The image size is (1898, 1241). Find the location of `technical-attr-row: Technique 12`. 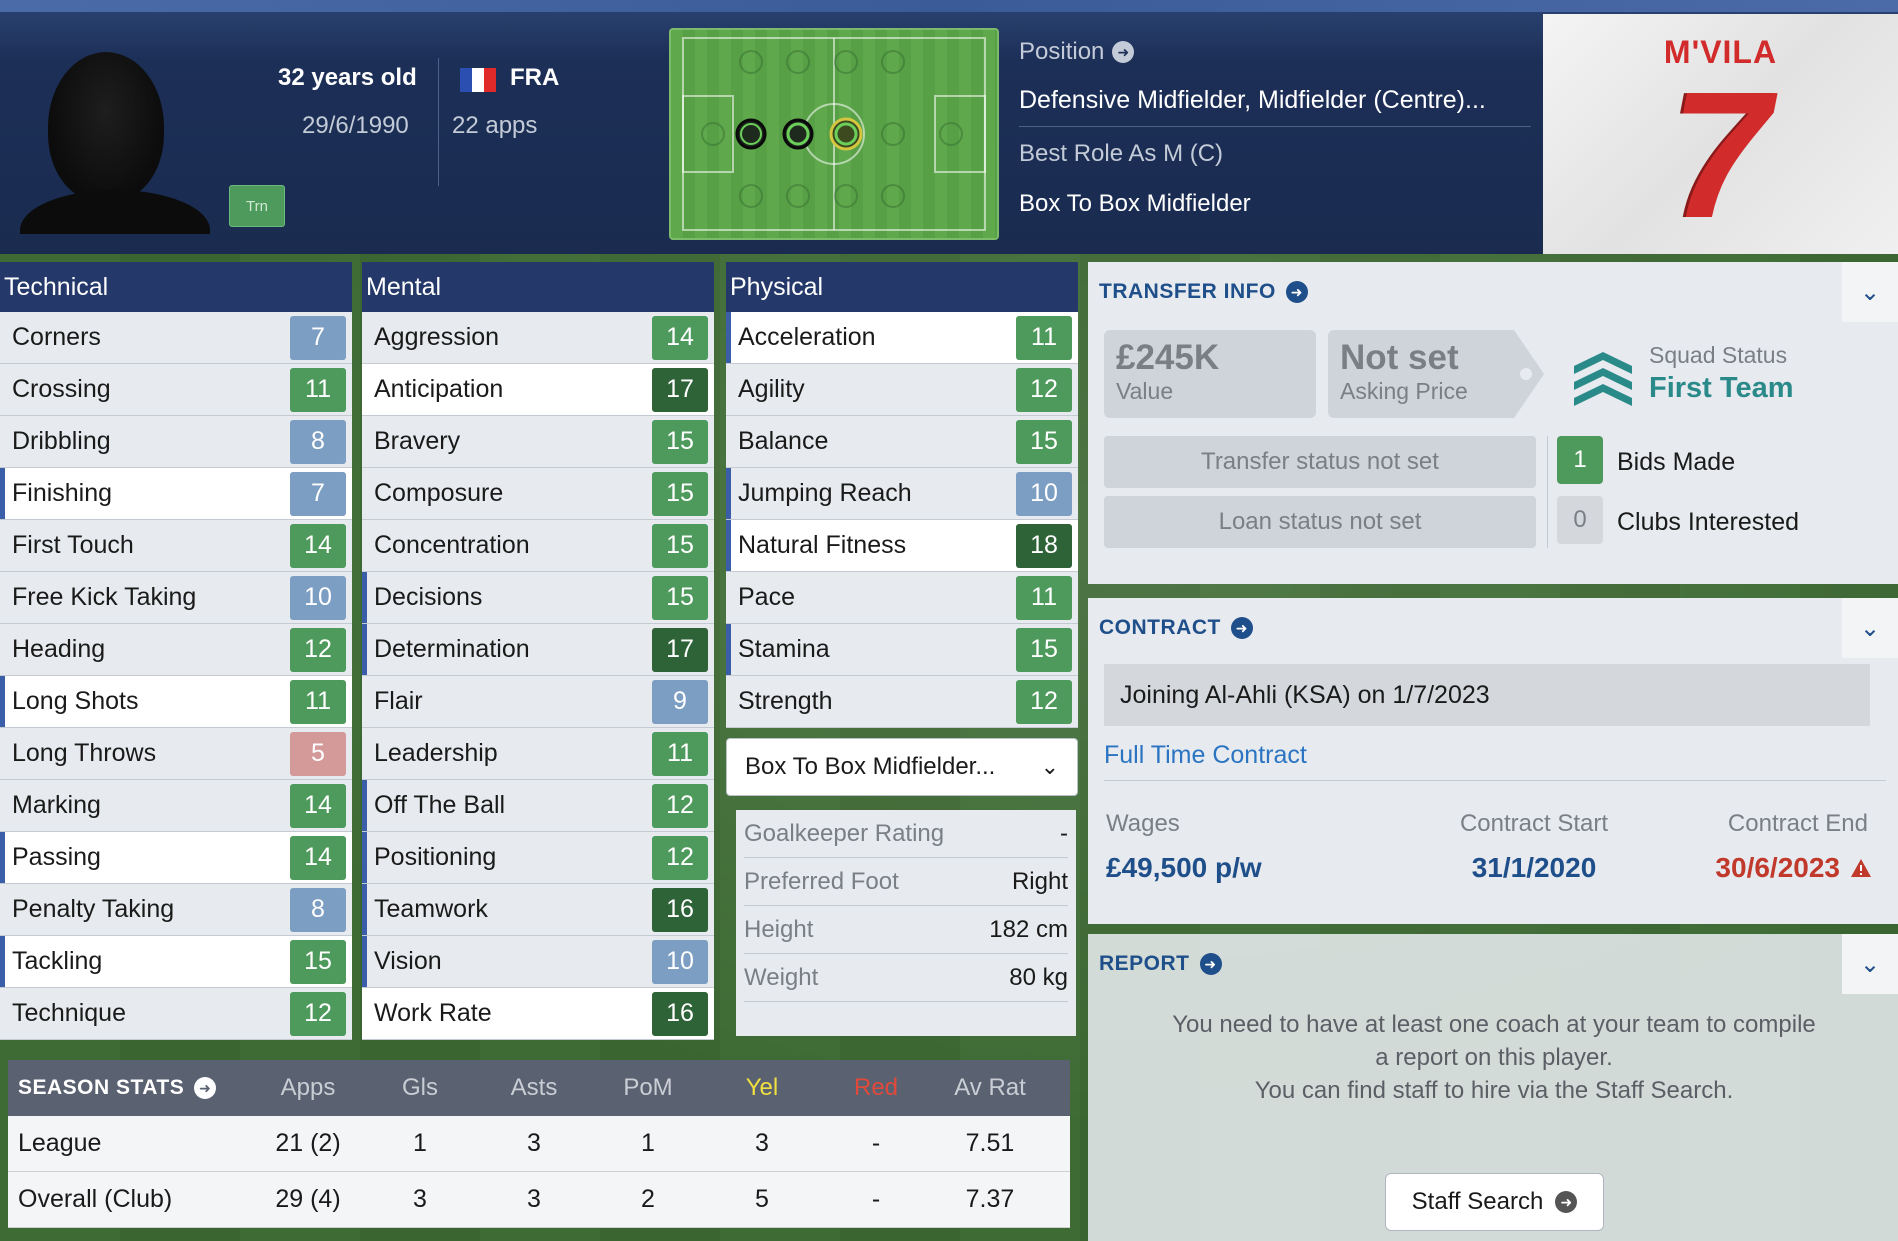

technical-attr-row: Technique 12 is located at coordinates (176, 1014).